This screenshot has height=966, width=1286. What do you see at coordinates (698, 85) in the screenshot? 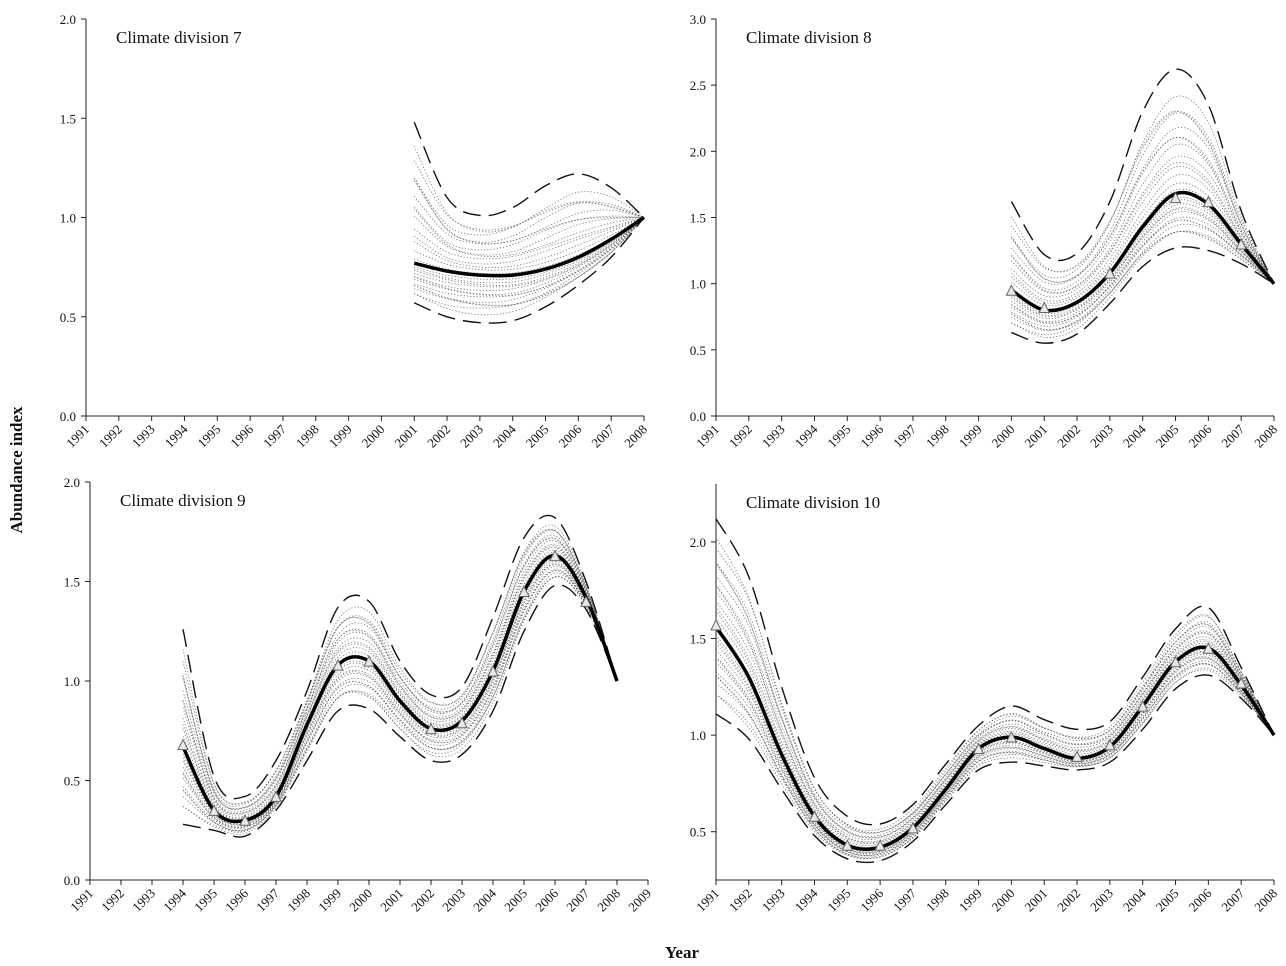
I see `y-tick-label: 2.5` at bounding box center [698, 85].